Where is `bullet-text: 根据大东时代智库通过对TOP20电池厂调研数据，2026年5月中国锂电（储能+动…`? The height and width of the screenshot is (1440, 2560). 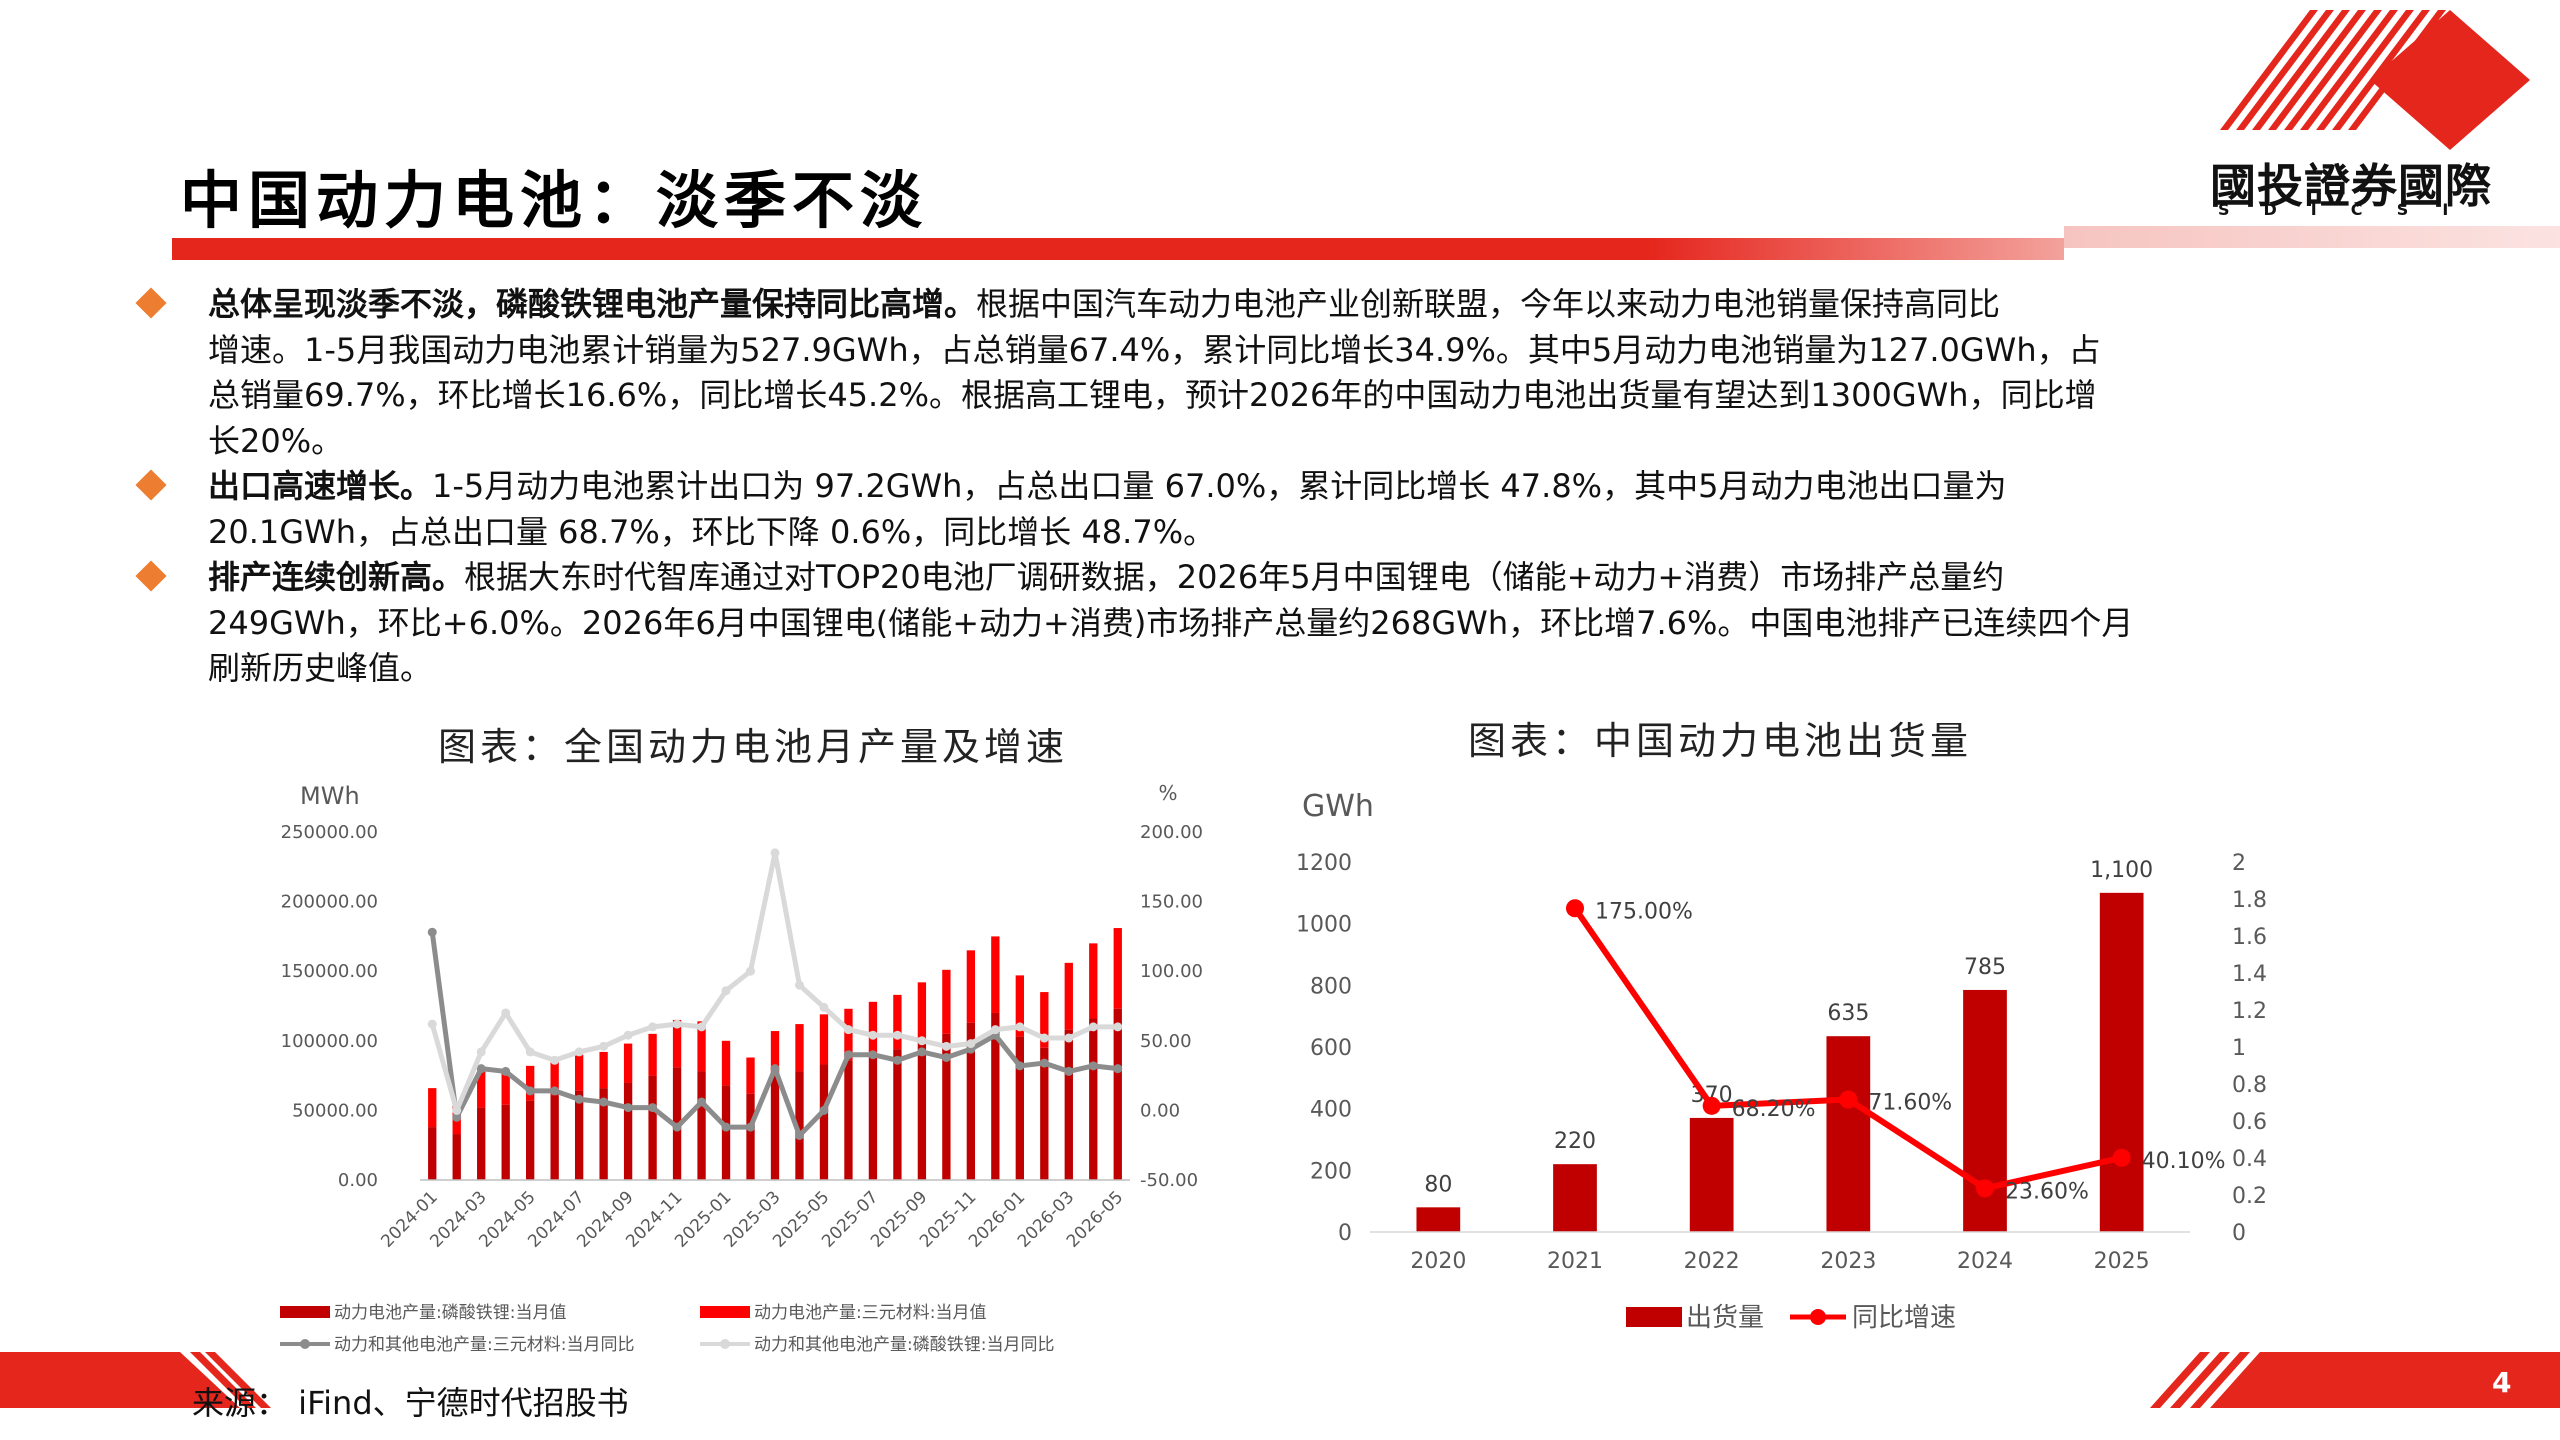 bullet-text: 根据大东时代智库通过对TOP20电池厂调研数据，2026年5月中国锂电（储能+动… is located at coordinates (1234, 577).